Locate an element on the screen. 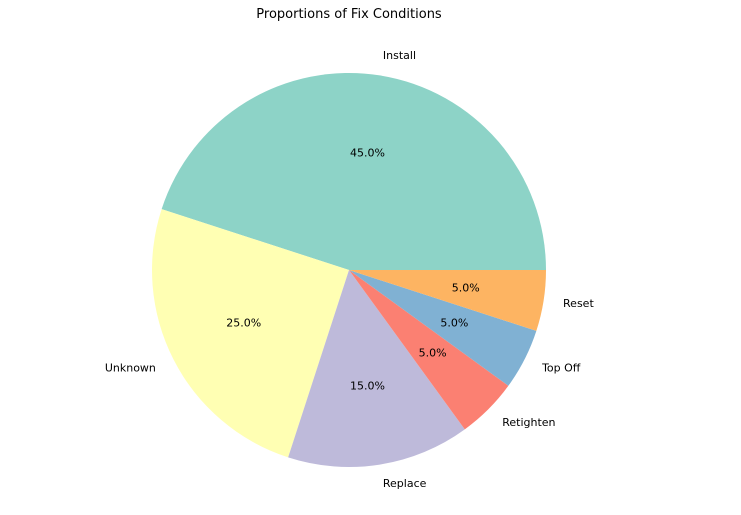  slice-label-reset: Reset is located at coordinates (578, 303).